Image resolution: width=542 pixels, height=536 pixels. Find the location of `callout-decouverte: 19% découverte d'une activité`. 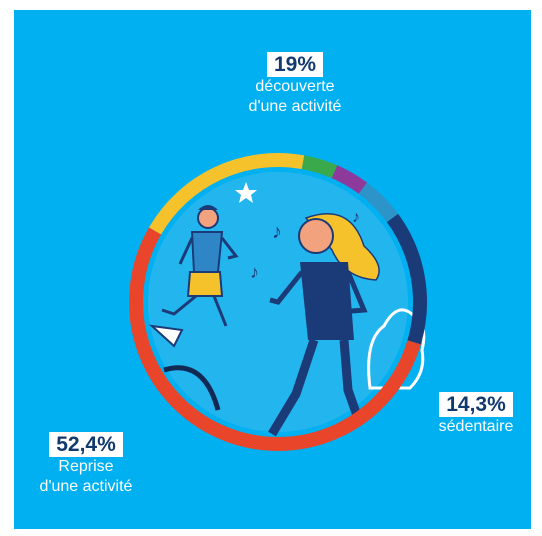

callout-decouverte: 19% découverte d'une activité is located at coordinates (295, 84).